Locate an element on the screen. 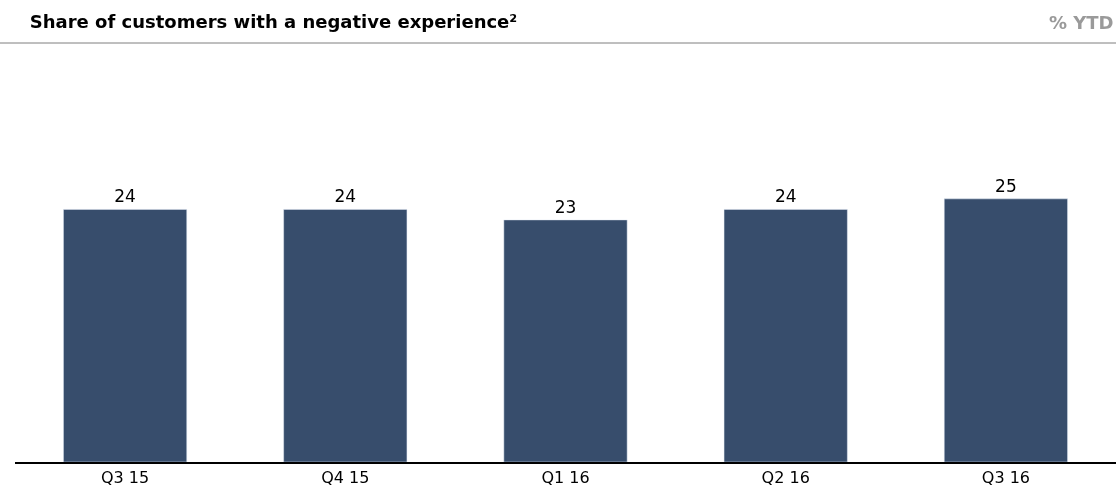 Image resolution: width=1116 pixels, height=504 pixels. data-label: 23 is located at coordinates (565, 206).